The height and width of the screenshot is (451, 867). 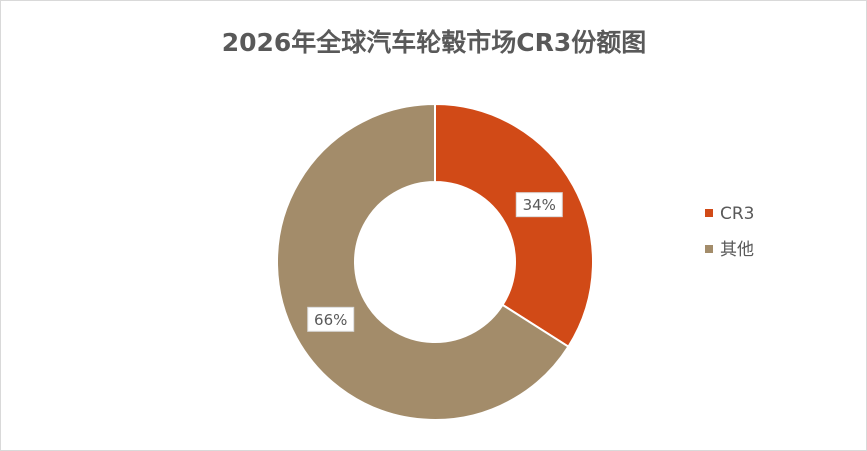 I want to click on chart-title: 2026年全球汽车轮毂市场CR3份额图, so click(x=434, y=42).